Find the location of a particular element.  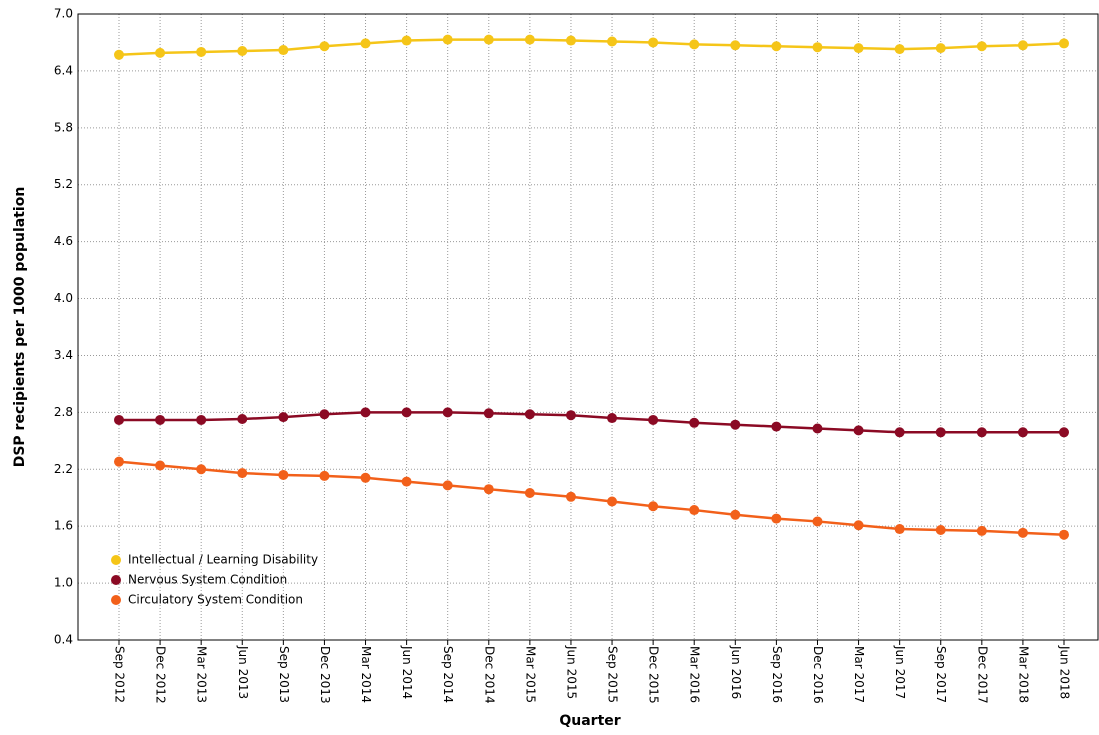

legend-label: Intellectual / Learning Disability is located at coordinates (223, 560).